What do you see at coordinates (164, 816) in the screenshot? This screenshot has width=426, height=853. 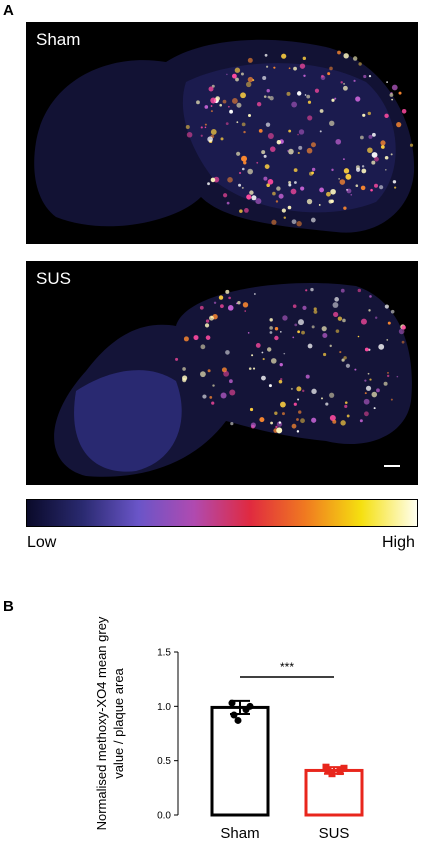 I see `y-tick-label: 0.0` at bounding box center [164, 816].